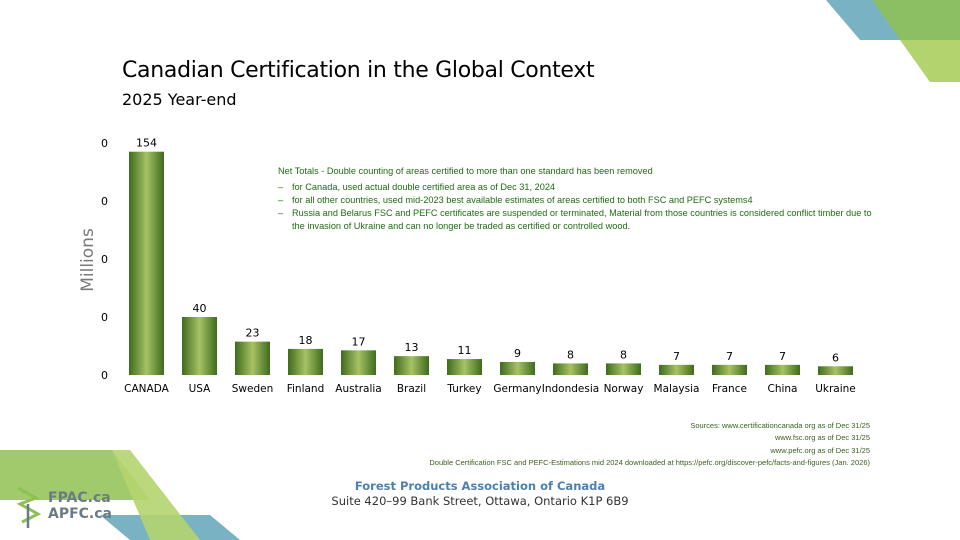 The width and height of the screenshot is (960, 540). I want to click on x-tick-label: Brazil, so click(411, 389).